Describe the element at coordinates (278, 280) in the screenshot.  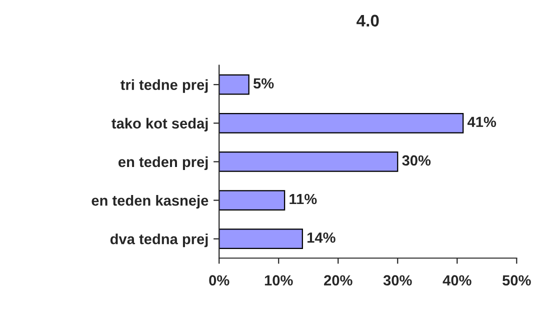
I see `x-tick-label: 10%` at that location.